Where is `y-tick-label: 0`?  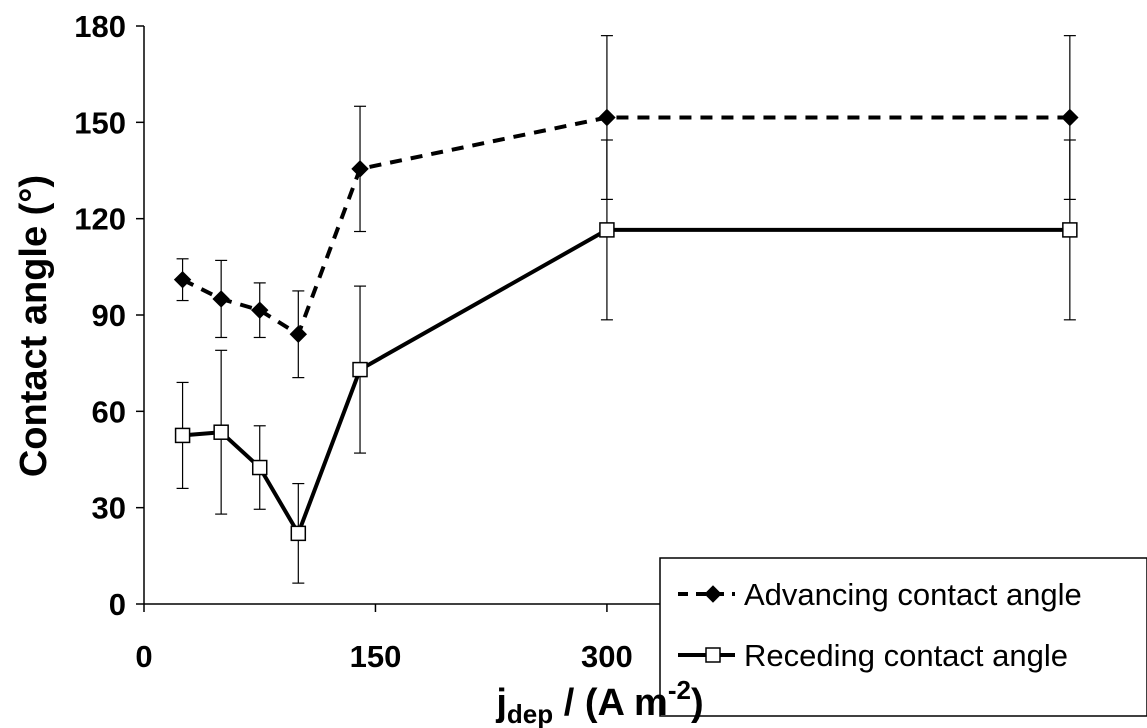 y-tick-label: 0 is located at coordinates (117, 604).